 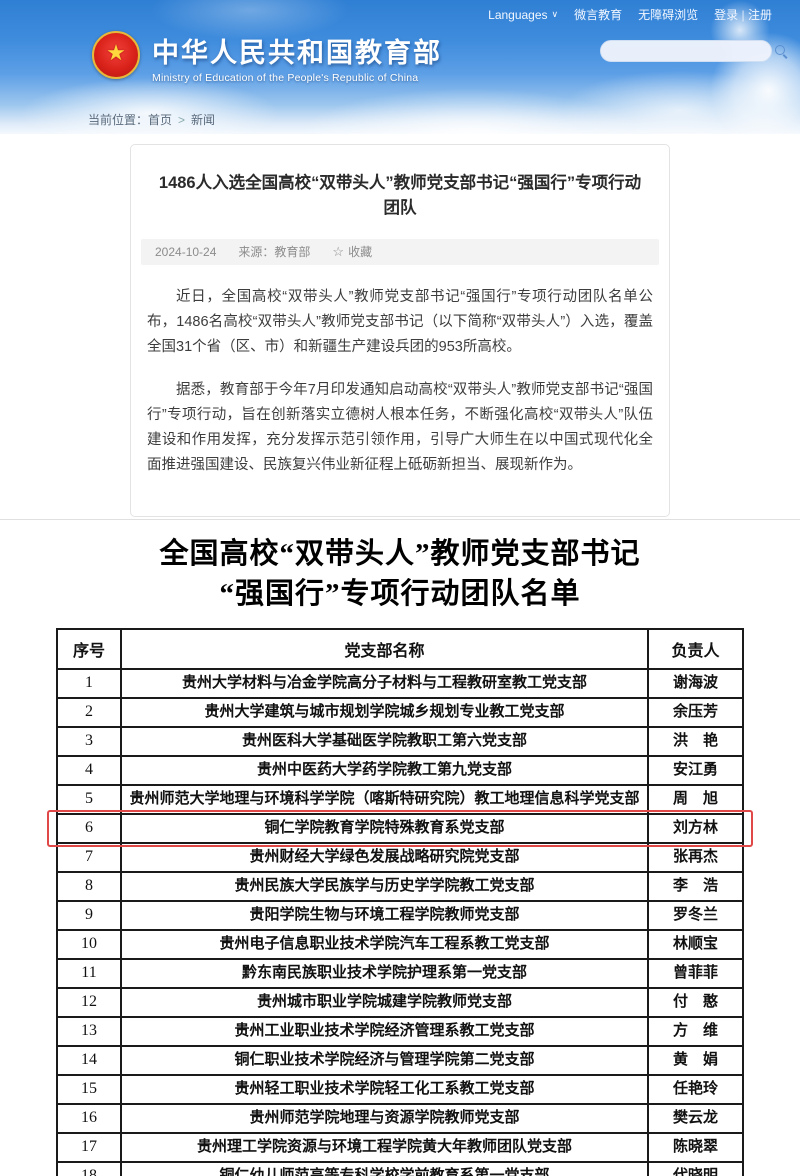 I want to click on favorite-button: ☆ 收藏, so click(x=352, y=251).